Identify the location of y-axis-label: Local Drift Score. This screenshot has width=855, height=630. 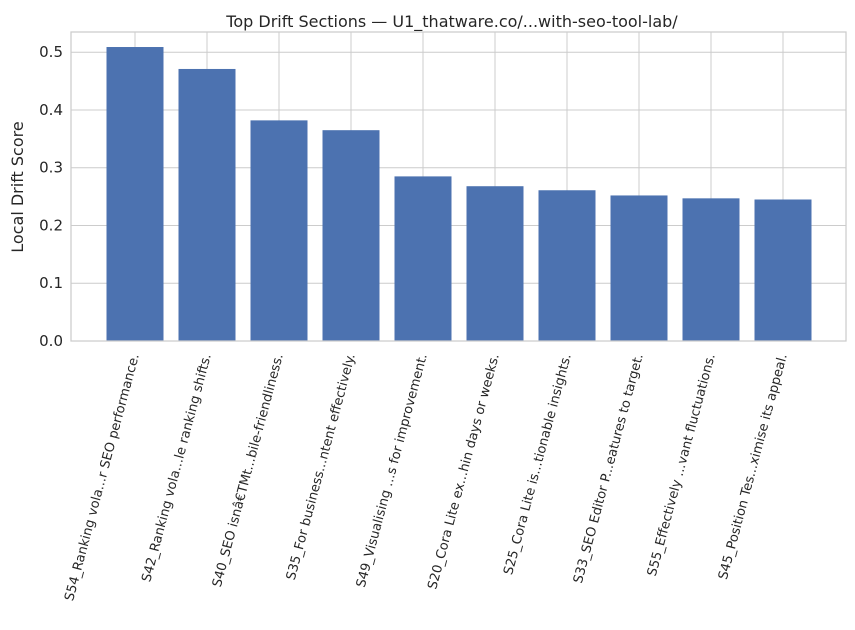
(17, 186).